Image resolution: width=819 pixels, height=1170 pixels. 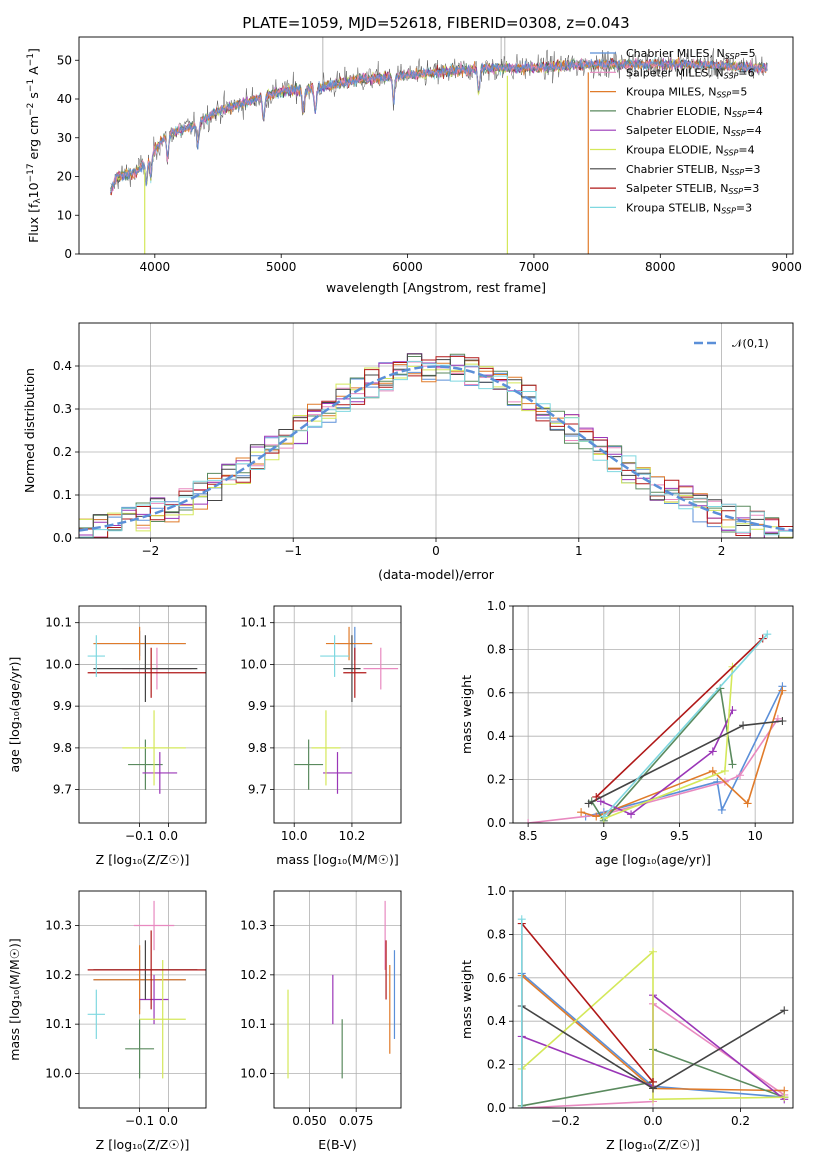 What do you see at coordinates (352, 836) in the screenshot?
I see `x-tick-label: 10.2` at bounding box center [352, 836].